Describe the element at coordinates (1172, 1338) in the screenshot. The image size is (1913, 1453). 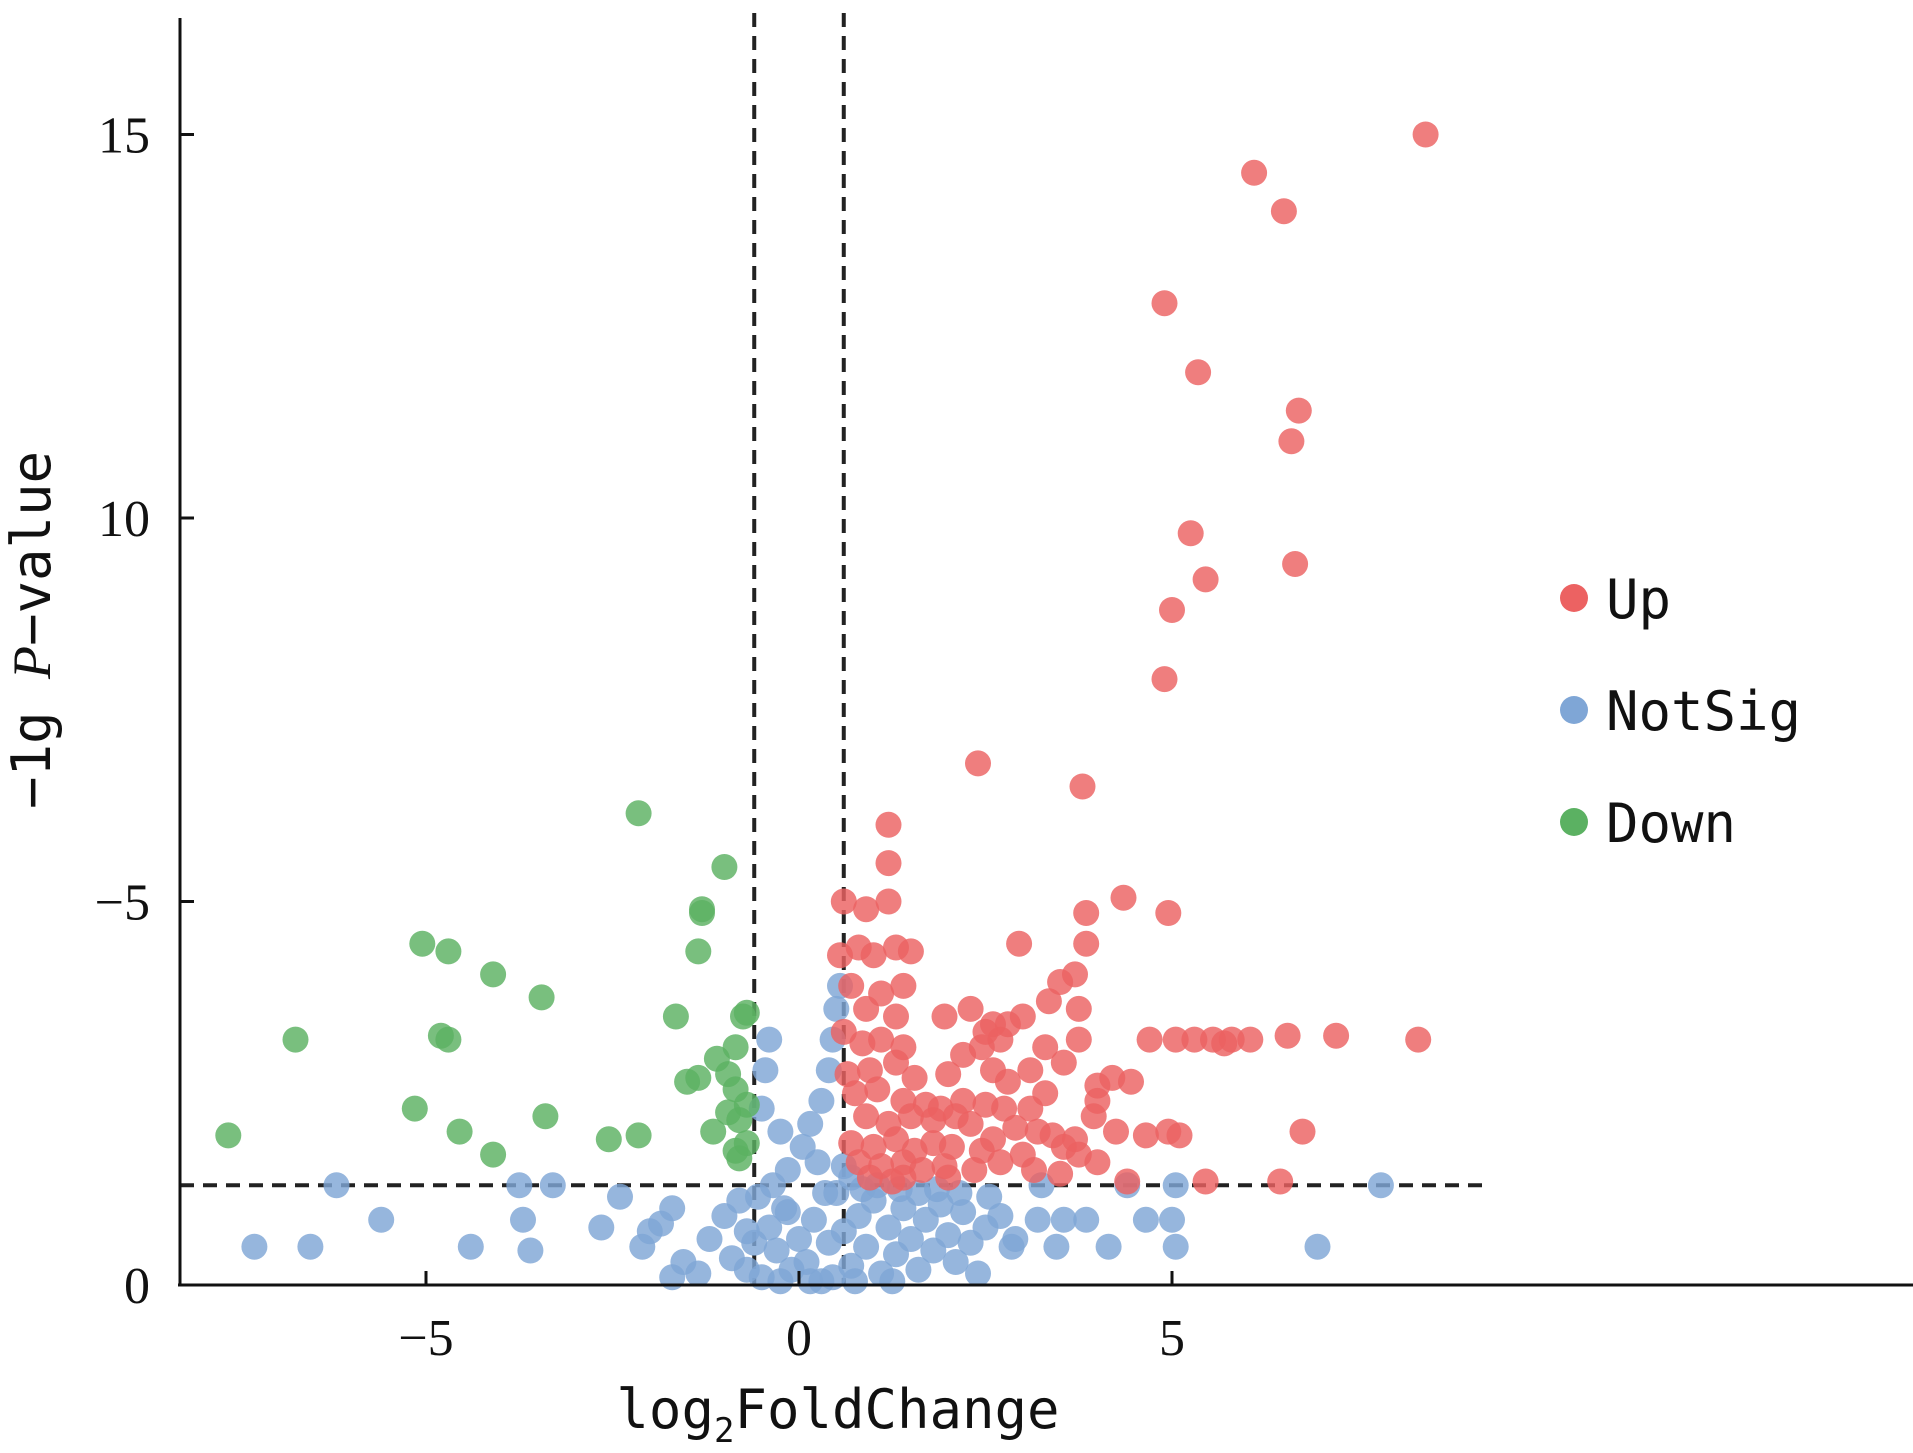
I see `x-tick-label: 5` at that location.